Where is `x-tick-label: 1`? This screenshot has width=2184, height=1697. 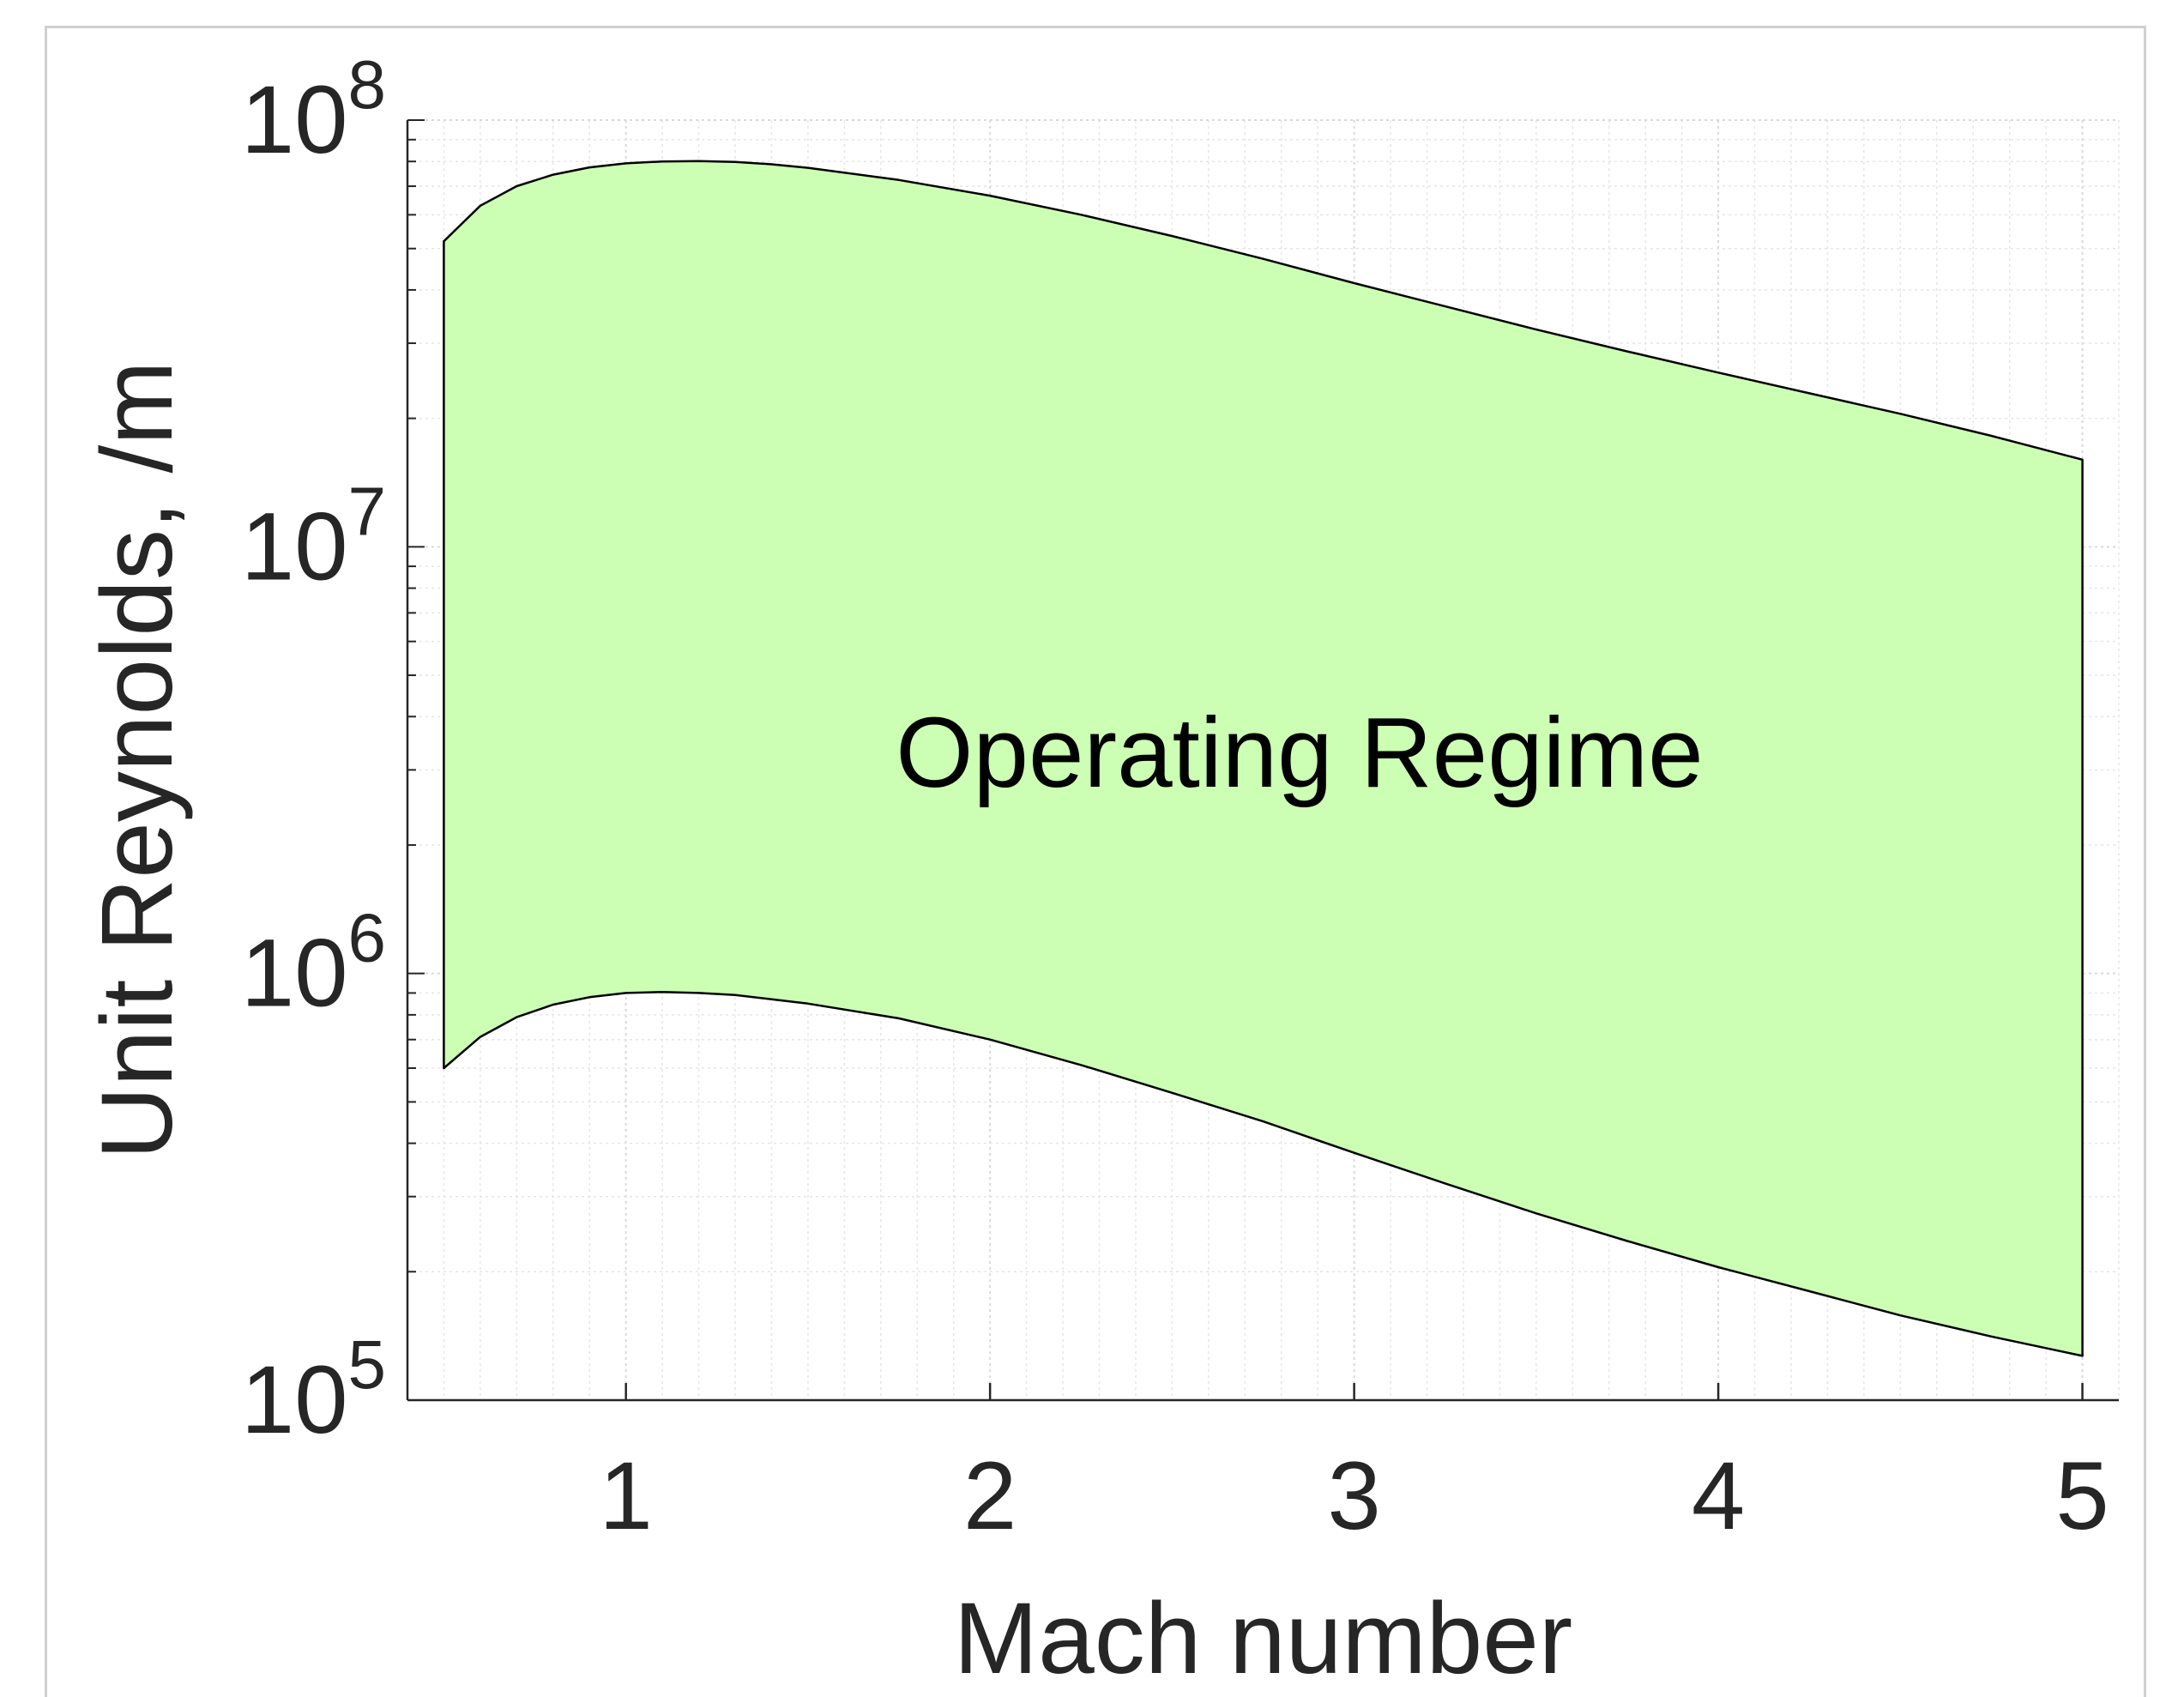
x-tick-label: 1 is located at coordinates (626, 1495).